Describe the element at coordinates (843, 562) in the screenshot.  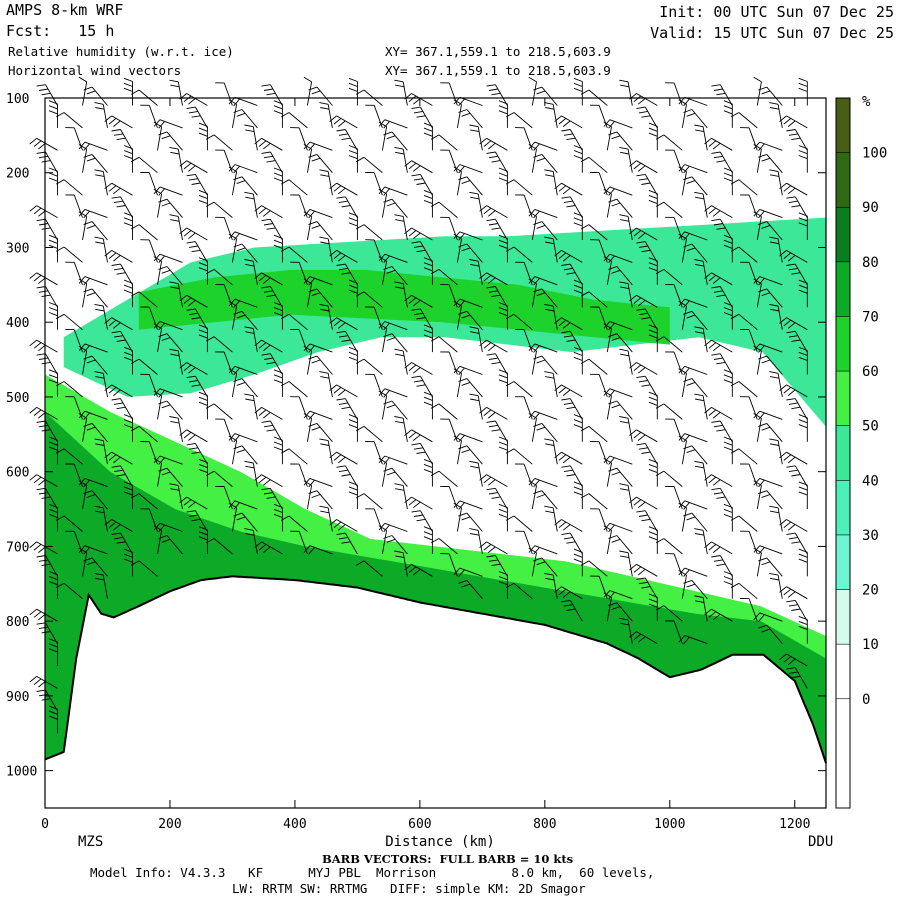
I see `colorbar-segment` at that location.